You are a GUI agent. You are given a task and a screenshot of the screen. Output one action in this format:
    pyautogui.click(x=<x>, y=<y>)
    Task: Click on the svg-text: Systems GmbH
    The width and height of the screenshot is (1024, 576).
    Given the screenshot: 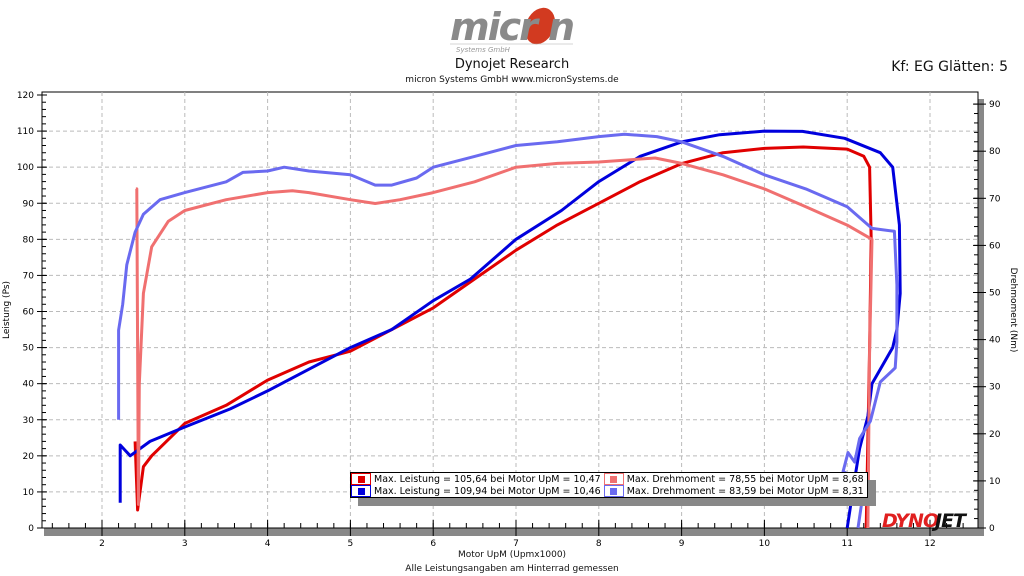 What is the action you would take?
    pyautogui.click(x=483, y=50)
    